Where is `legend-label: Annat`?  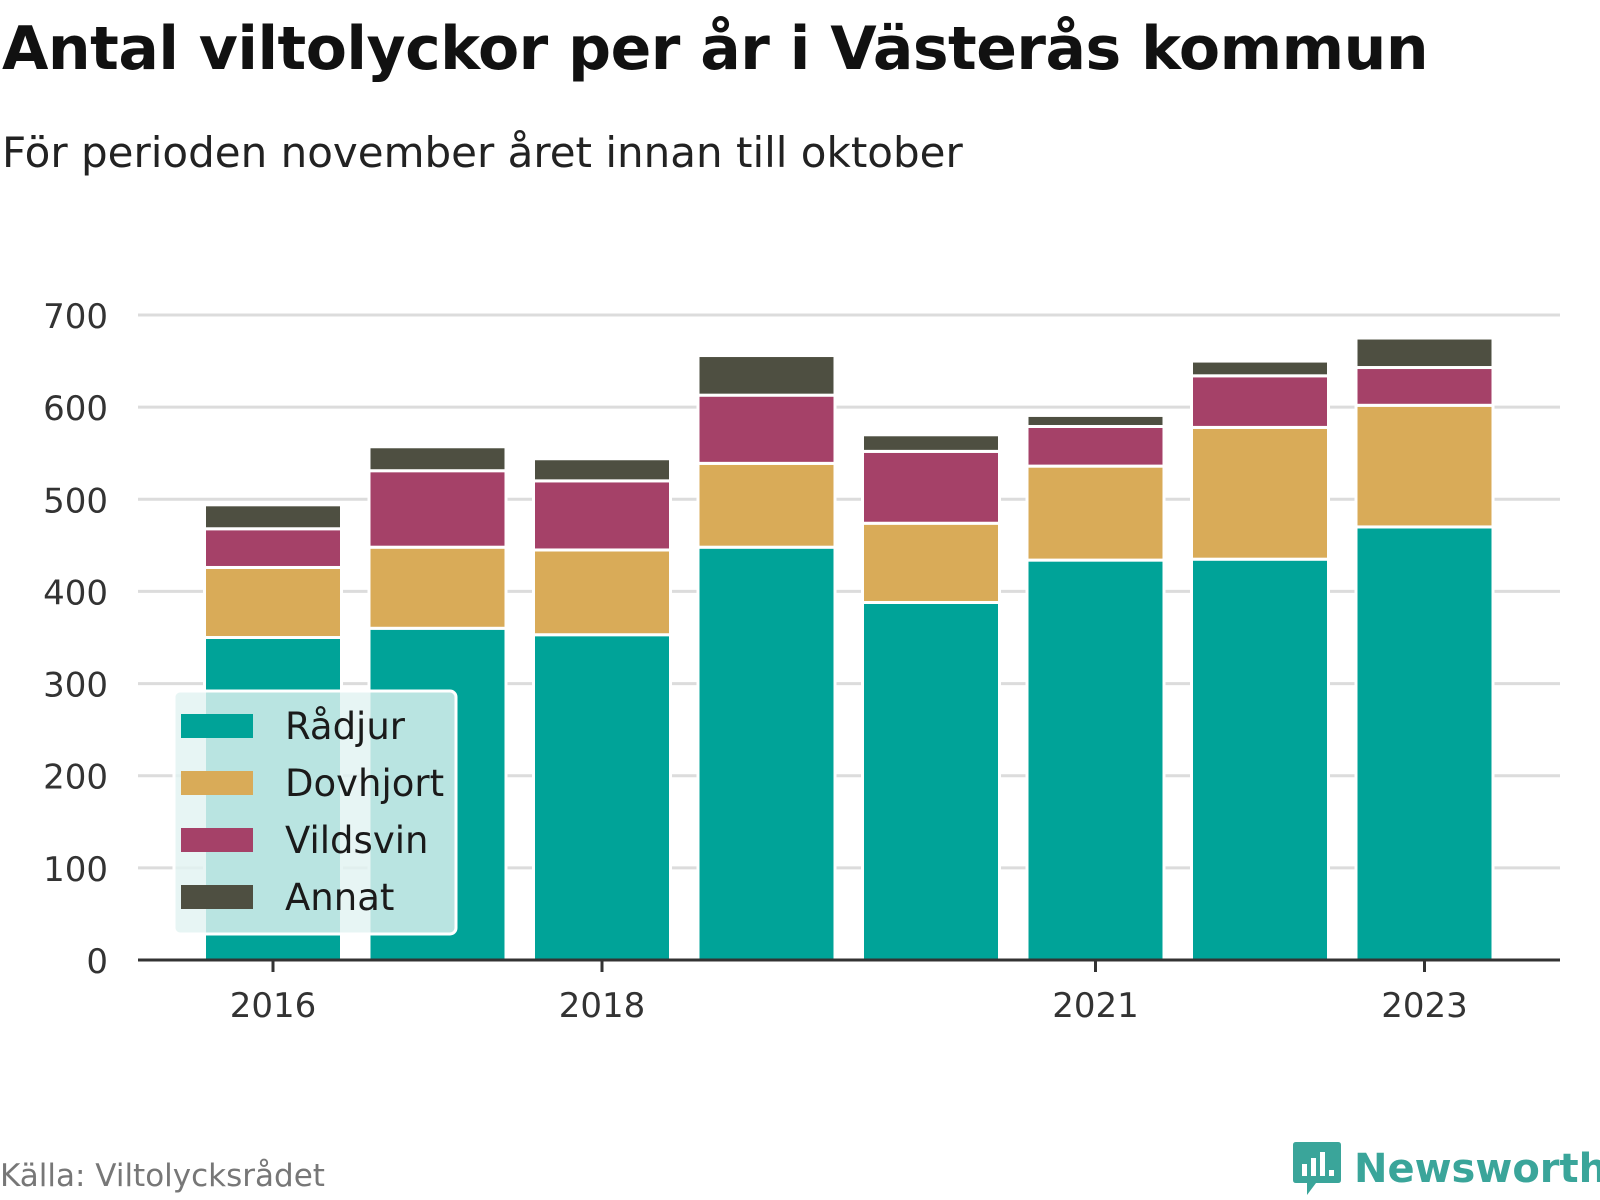 legend-label: Annat is located at coordinates (339, 897).